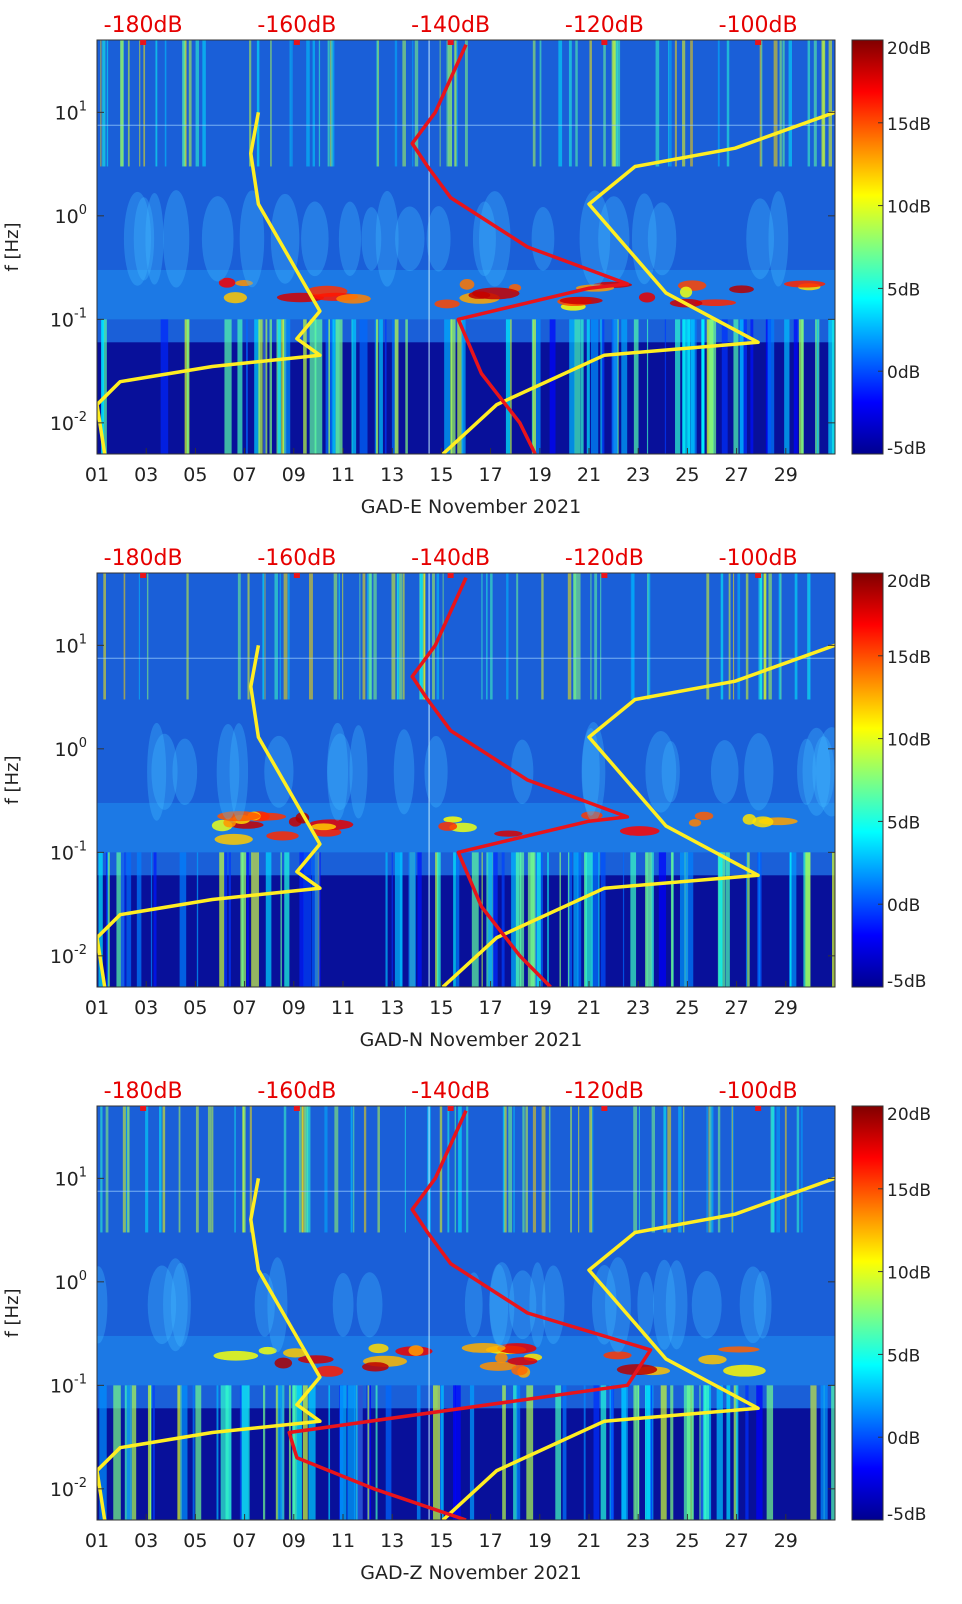 This screenshot has width=962, height=1604. Describe the element at coordinates (294, 1541) in the screenshot. I see `x-tick-label: 09` at that location.